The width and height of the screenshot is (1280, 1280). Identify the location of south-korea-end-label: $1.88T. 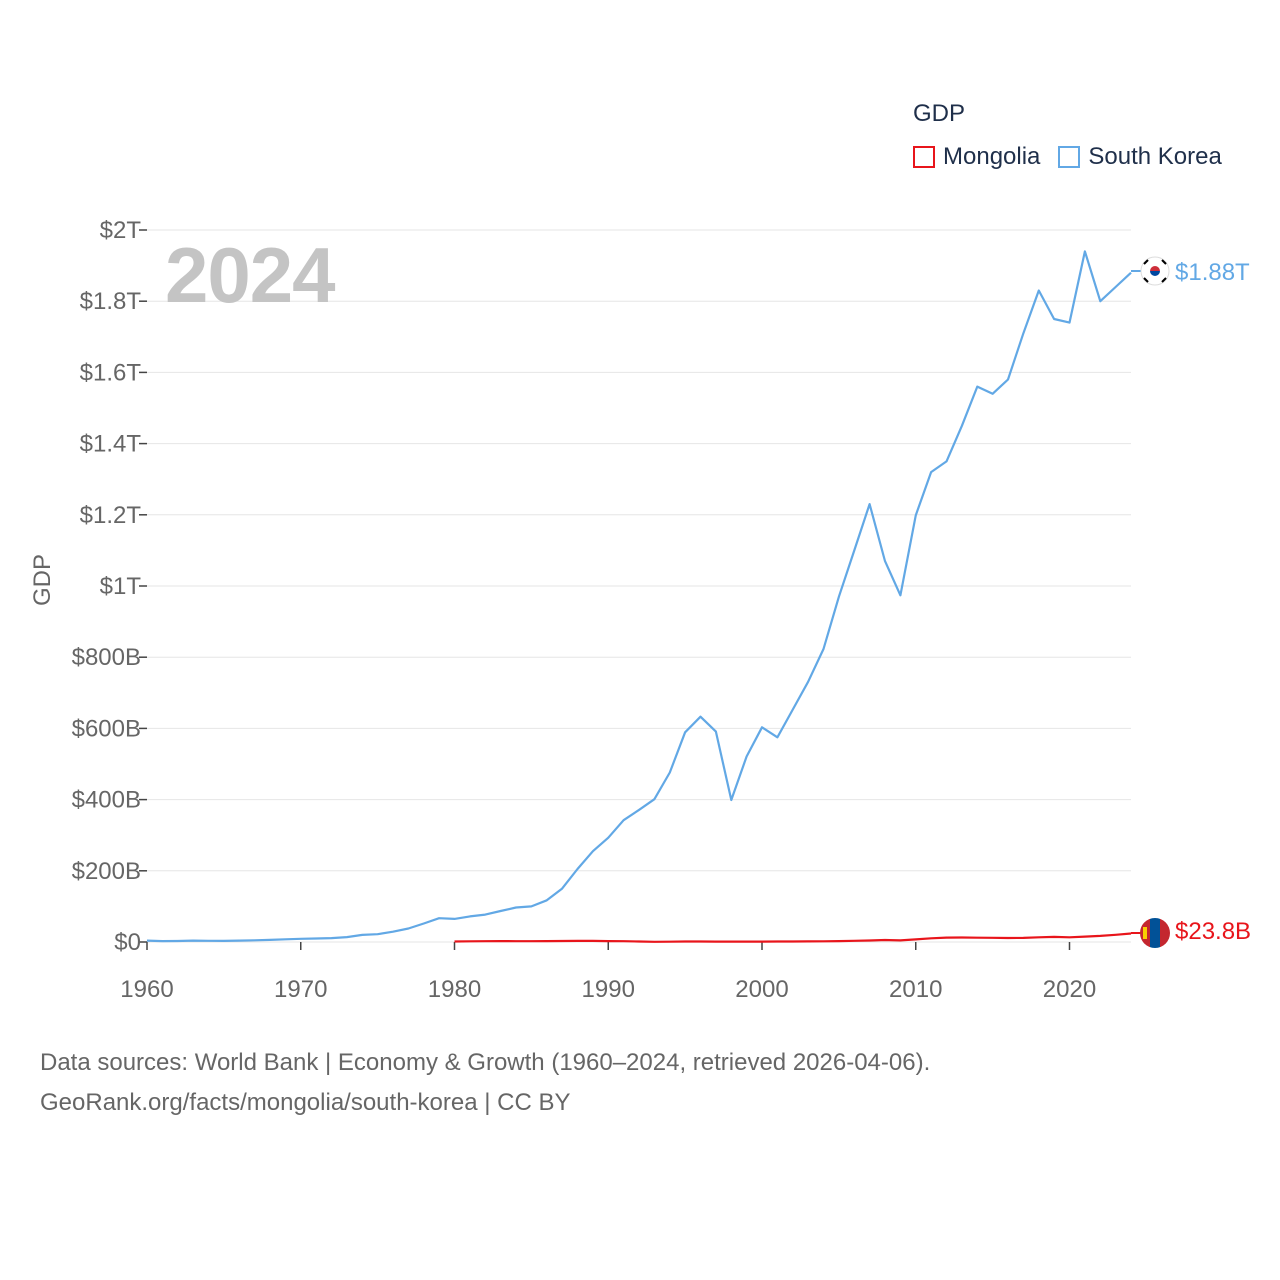
(1212, 272).